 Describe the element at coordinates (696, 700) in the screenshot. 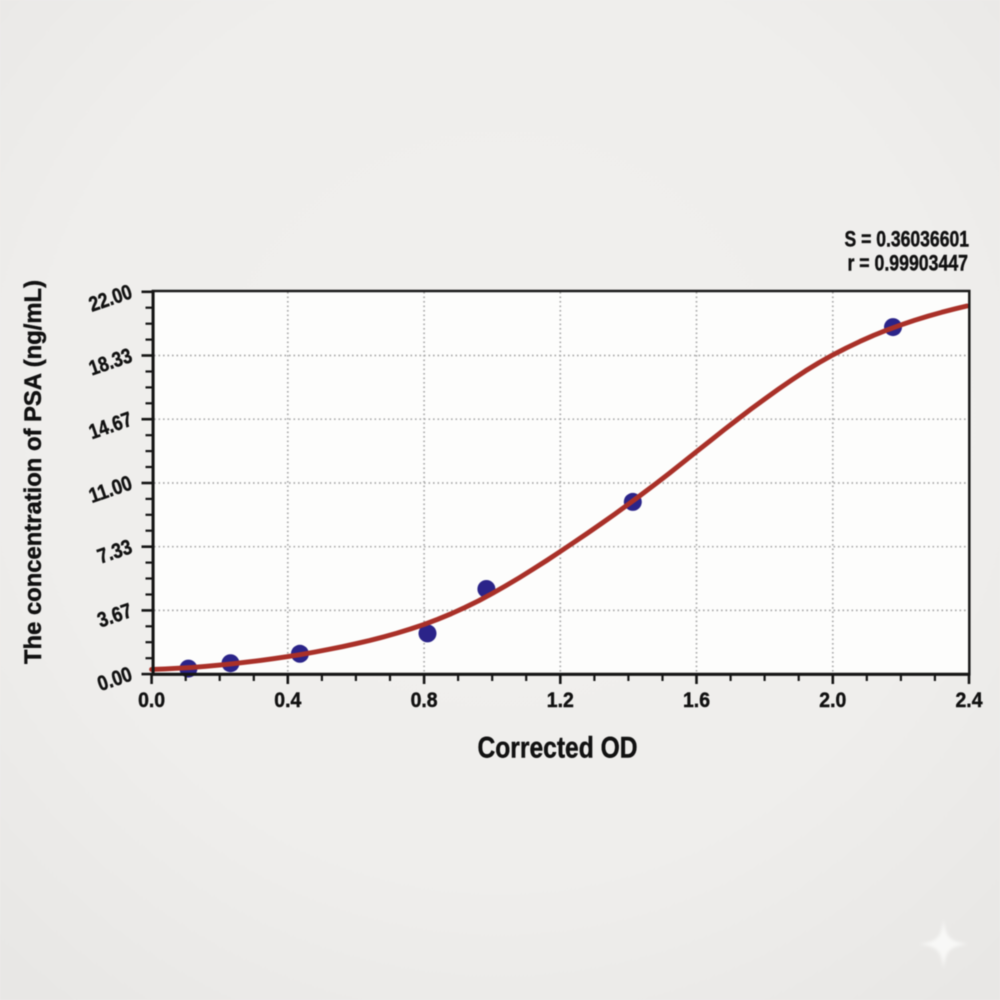

I see `svg-text: 1.6` at that location.